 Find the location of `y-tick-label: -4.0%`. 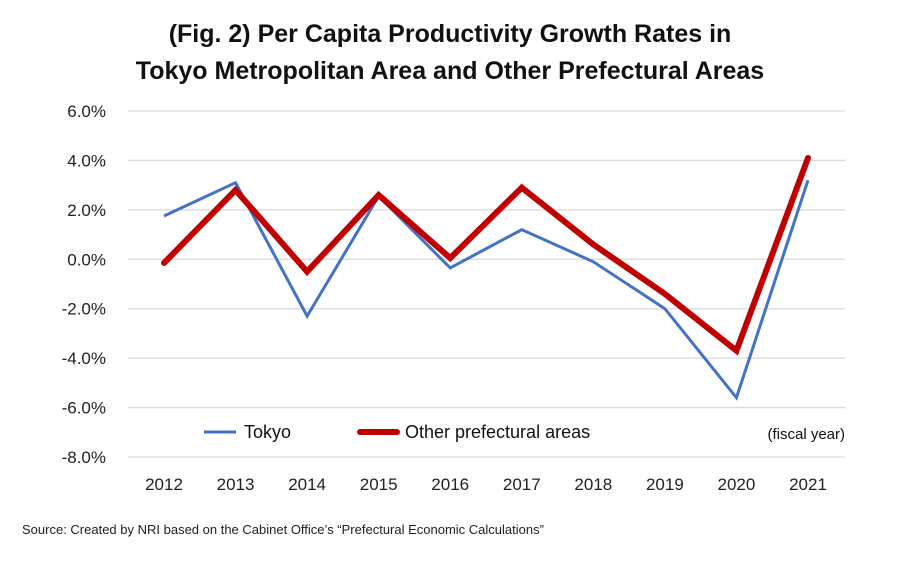

y-tick-label: -4.0% is located at coordinates (84, 358).